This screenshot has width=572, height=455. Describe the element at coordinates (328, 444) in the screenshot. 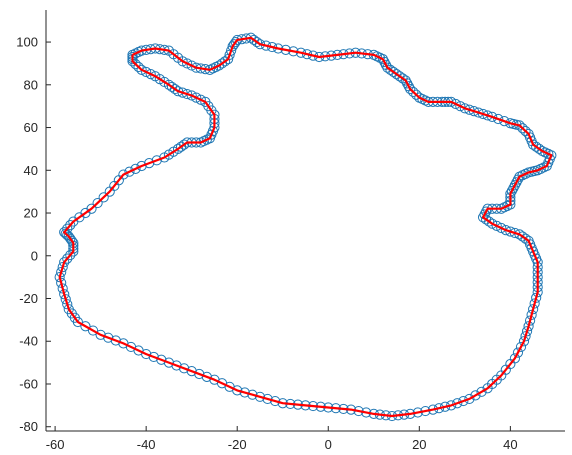

I see `x-tick-label: 0` at that location.